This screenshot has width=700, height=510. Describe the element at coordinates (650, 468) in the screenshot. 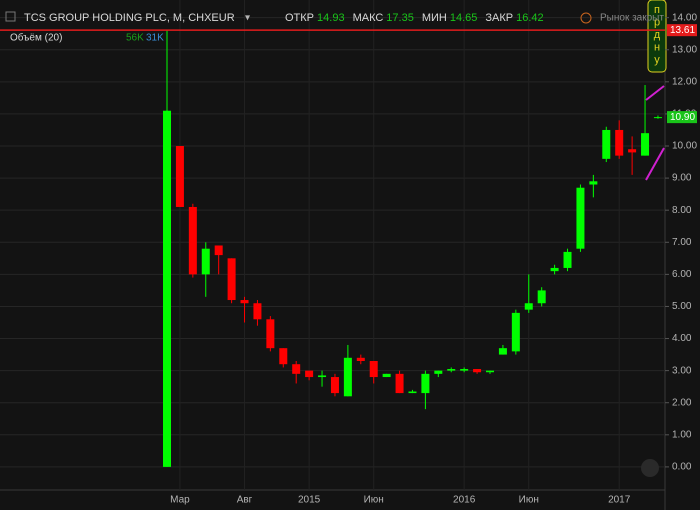

I see `scroll-button` at that location.